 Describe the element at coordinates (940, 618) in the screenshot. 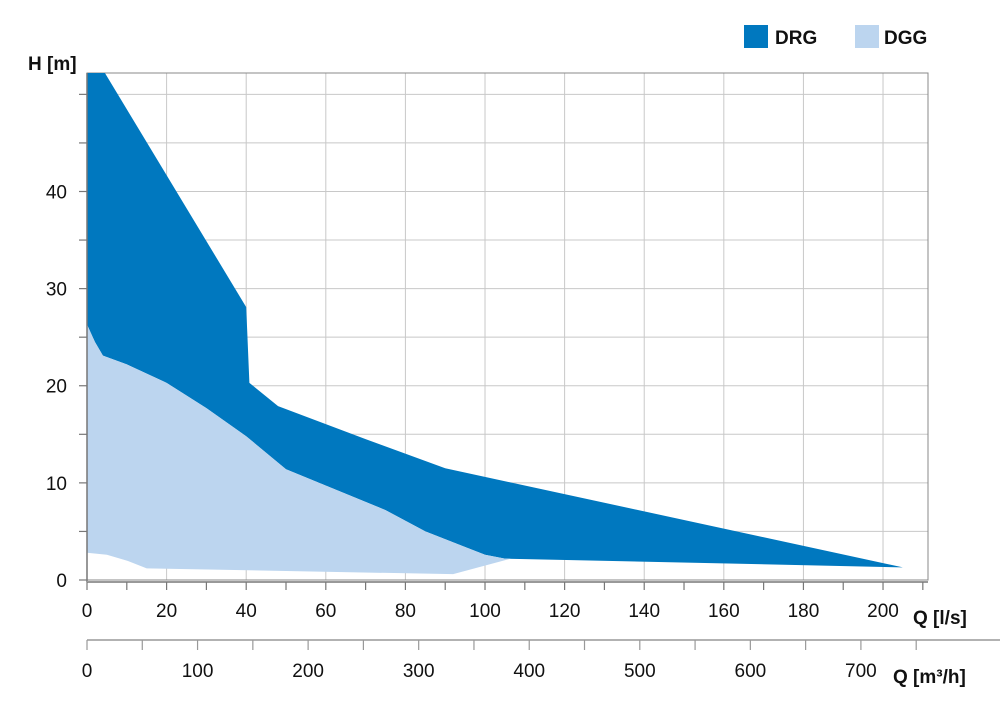

I see `x-axis-label: Q [l/s]` at that location.